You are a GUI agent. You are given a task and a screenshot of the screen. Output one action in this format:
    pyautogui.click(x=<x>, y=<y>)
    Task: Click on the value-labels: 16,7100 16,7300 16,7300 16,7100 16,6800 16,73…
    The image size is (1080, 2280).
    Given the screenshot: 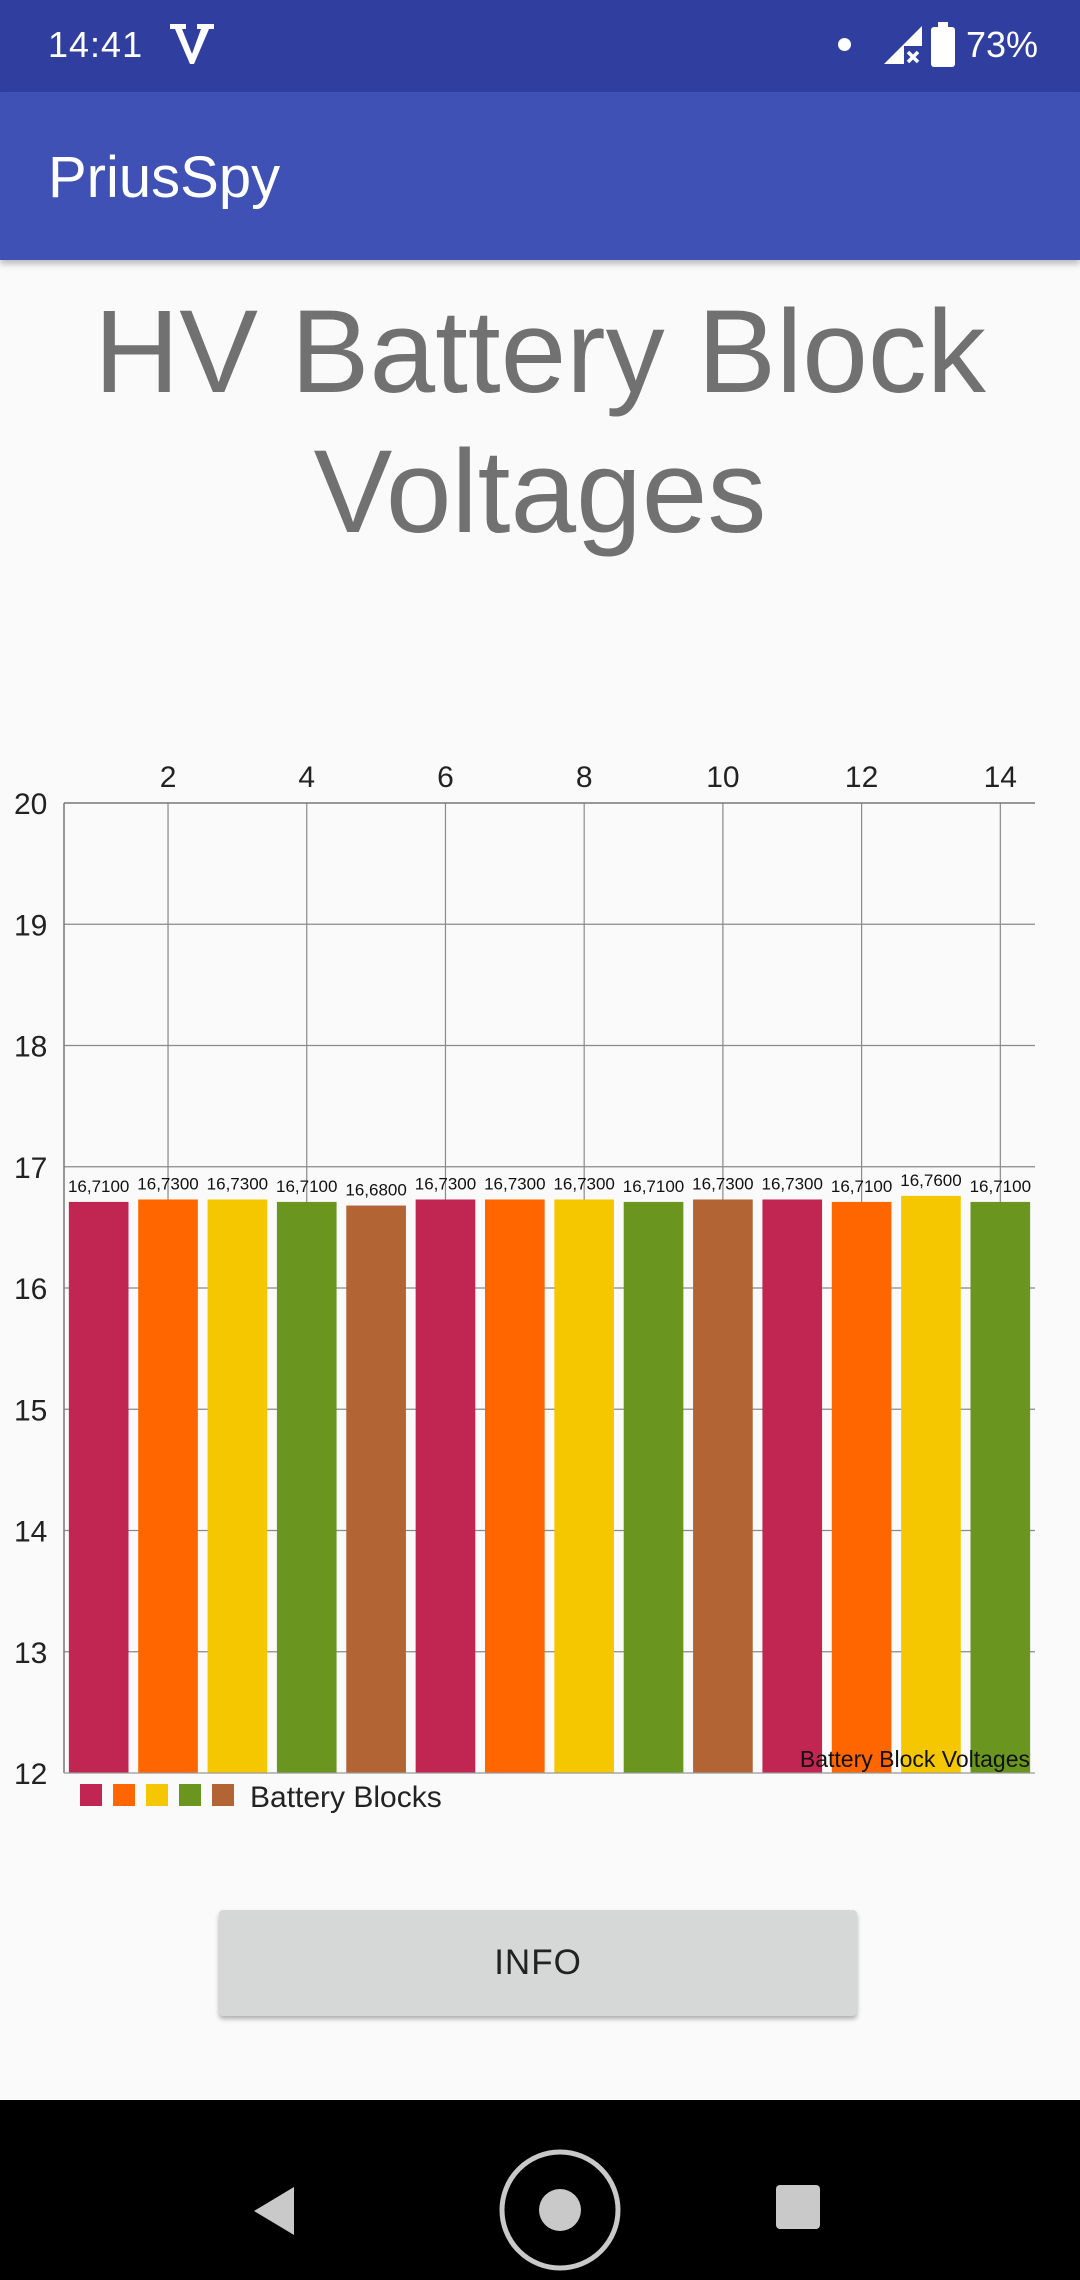 What is the action you would take?
    pyautogui.click(x=549, y=1185)
    